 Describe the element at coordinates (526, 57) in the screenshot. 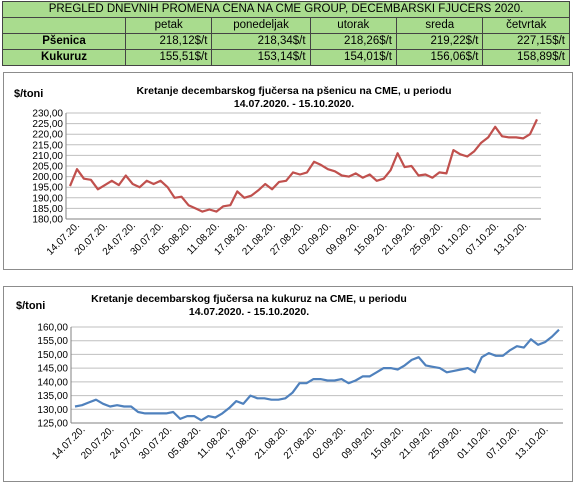

I see `price-cell: 158,89$/t` at that location.